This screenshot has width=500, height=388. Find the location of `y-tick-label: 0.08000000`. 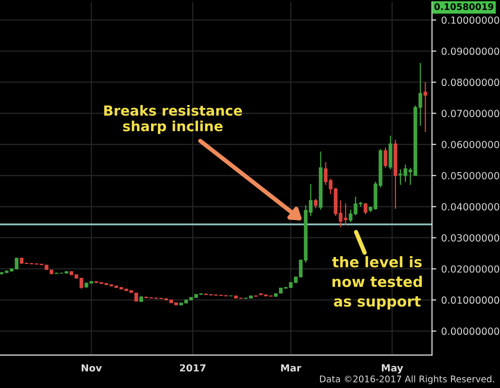

y-tick-label: 0.08000000 is located at coordinates (471, 82).